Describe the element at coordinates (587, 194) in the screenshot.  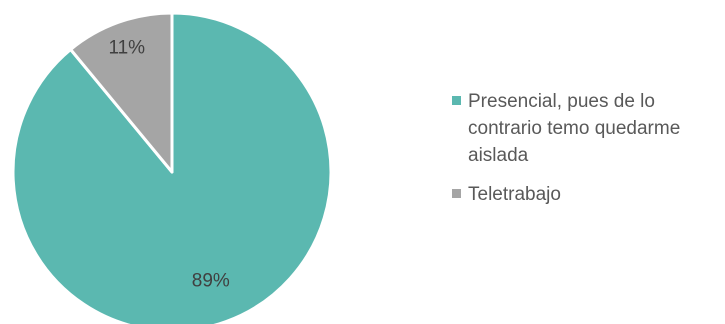
I see `legend-item-teletrabajo: Teletrabajo` at that location.